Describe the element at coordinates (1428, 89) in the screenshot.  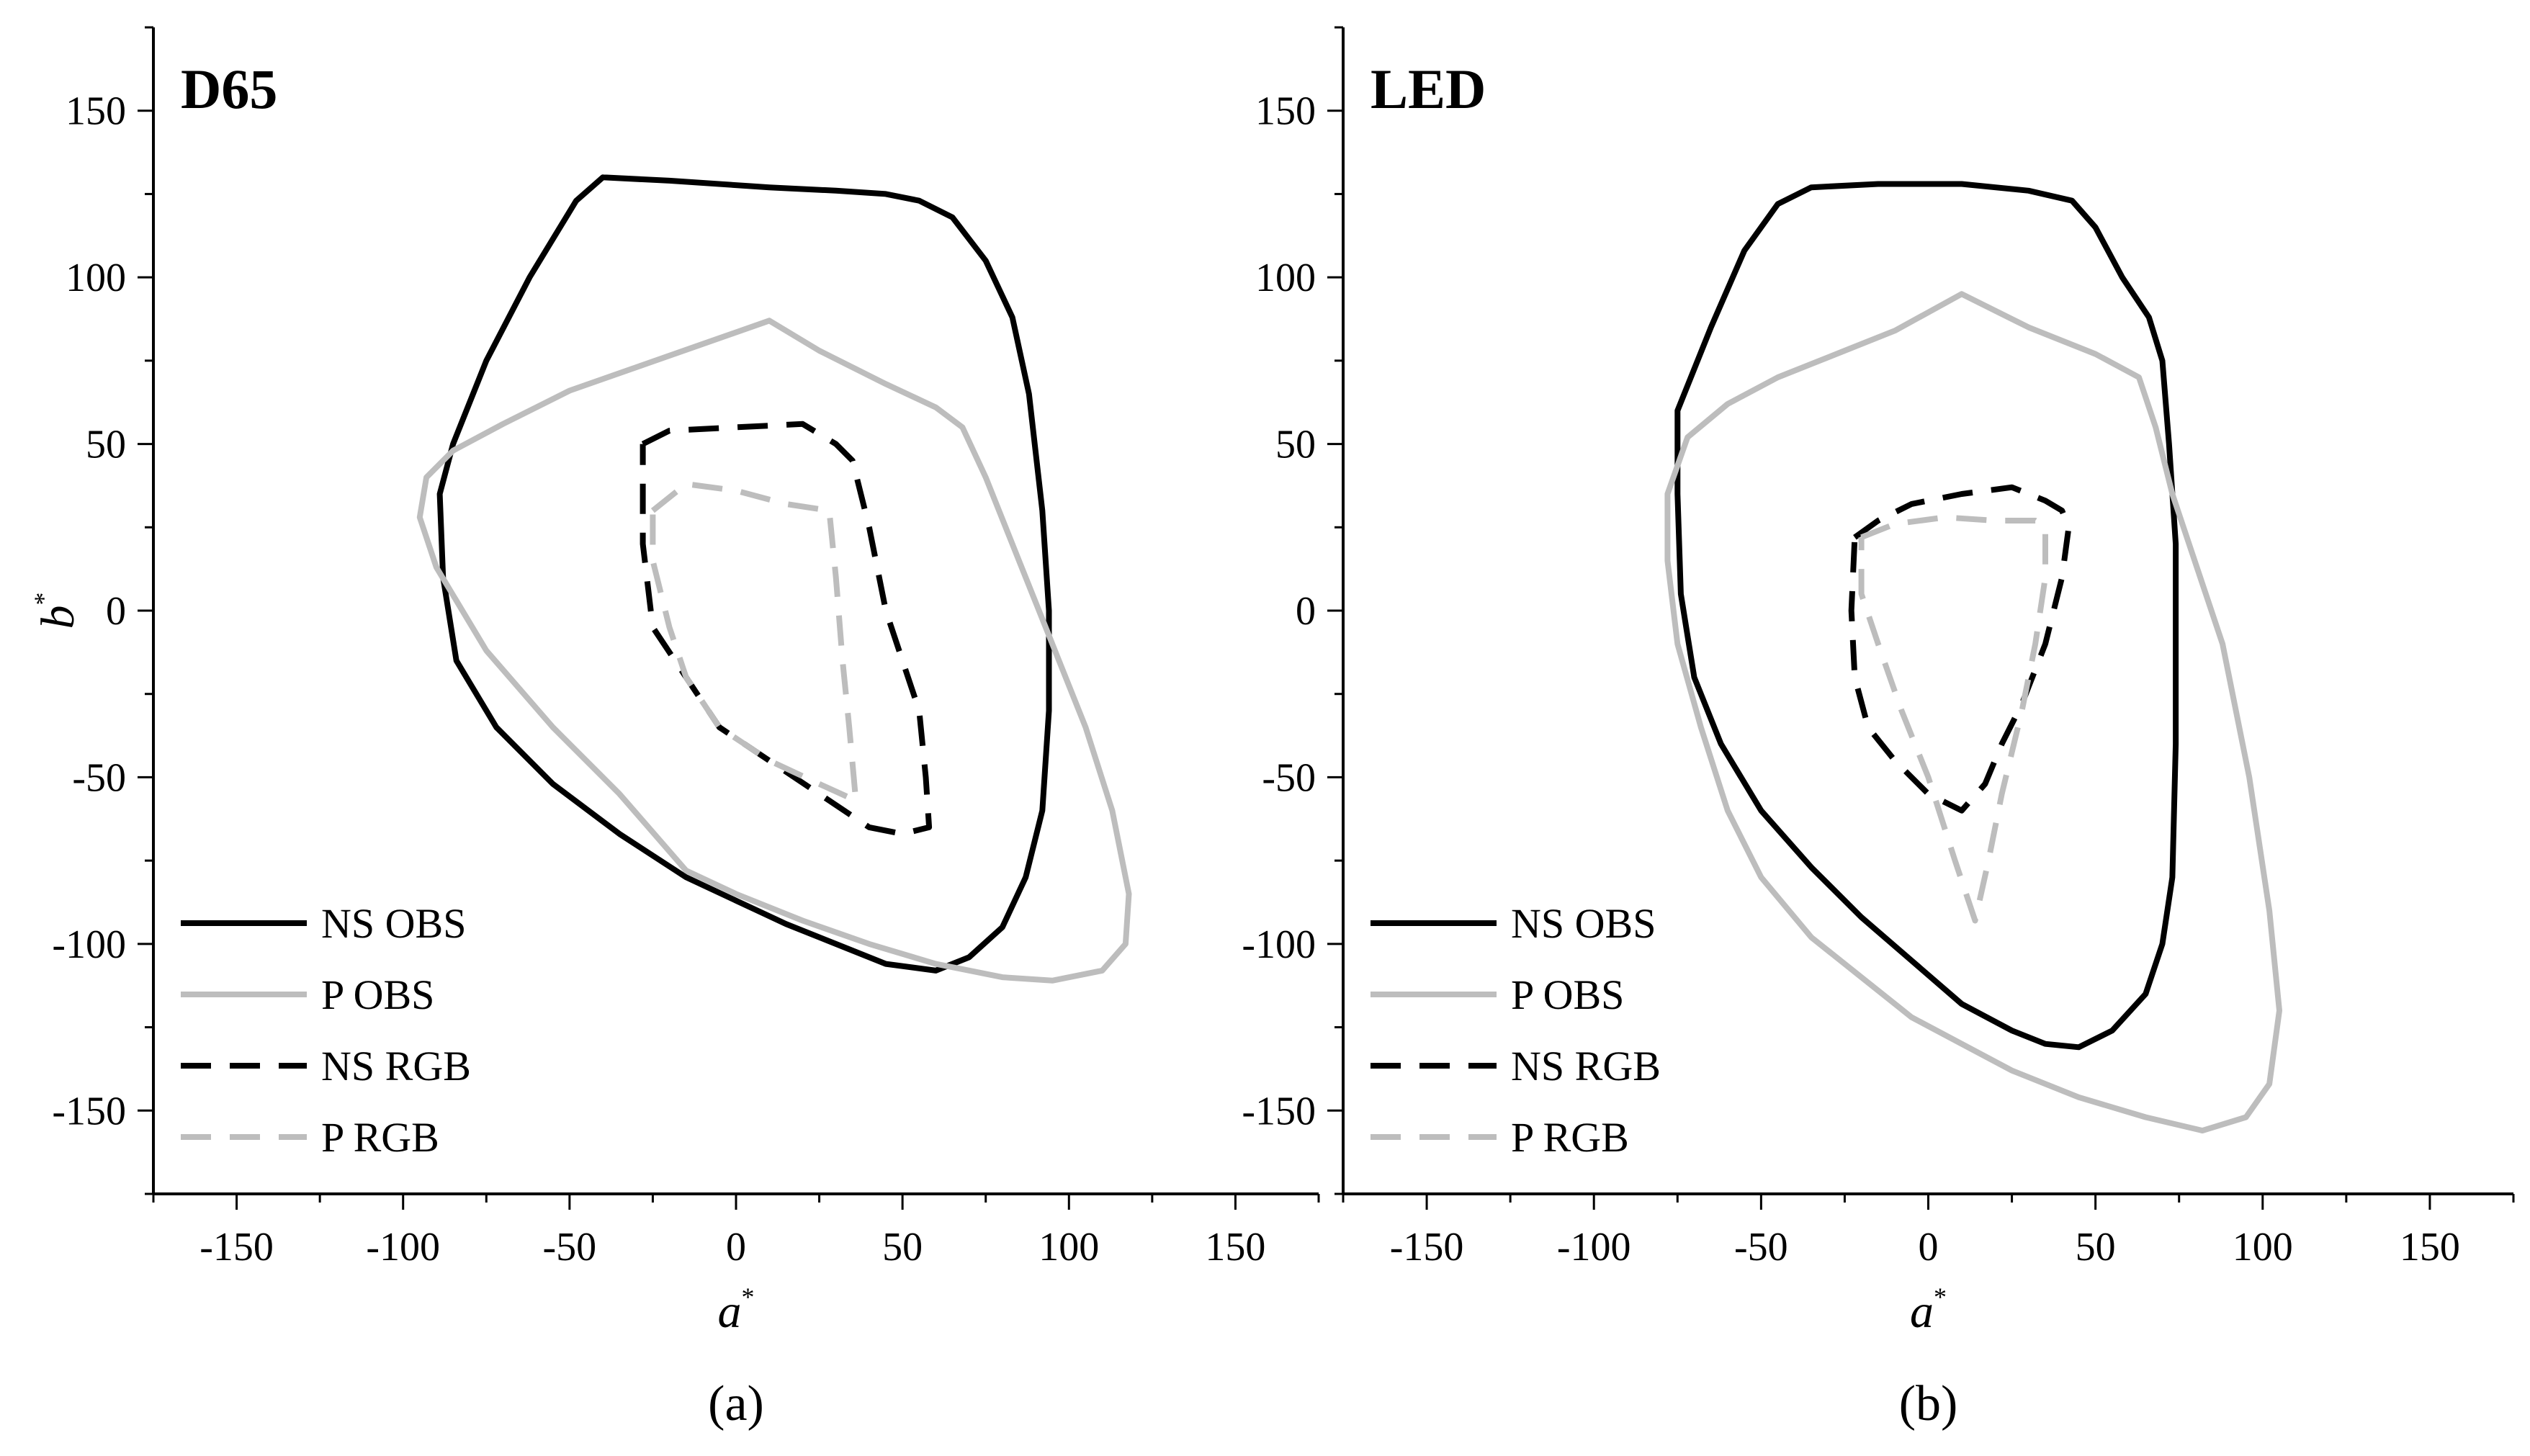
I see `panel-title: LED` at that location.